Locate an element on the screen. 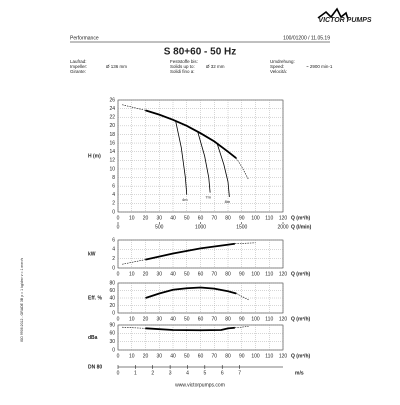 The width and height of the screenshot is (400, 405). x-tick-label: 1 is located at coordinates (135, 373).